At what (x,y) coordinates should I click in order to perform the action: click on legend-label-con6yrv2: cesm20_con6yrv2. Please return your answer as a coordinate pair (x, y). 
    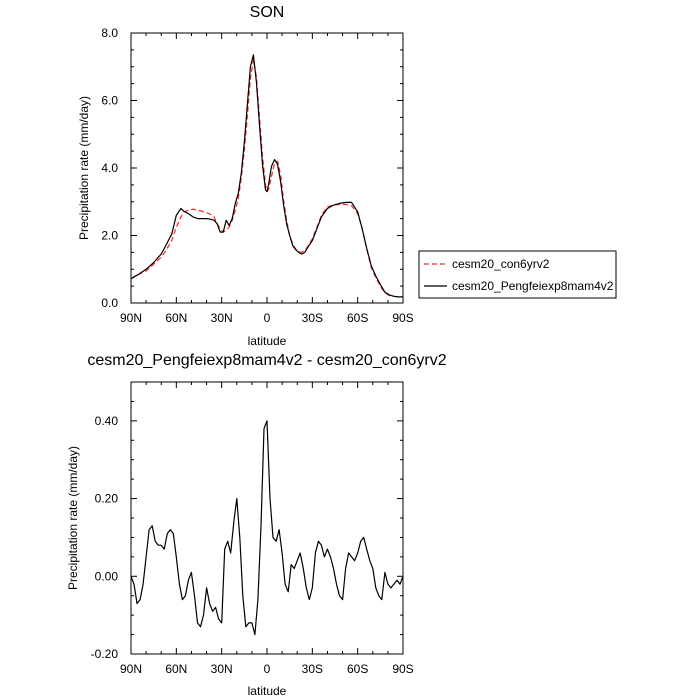
    Looking at the image, I should click on (501, 264).